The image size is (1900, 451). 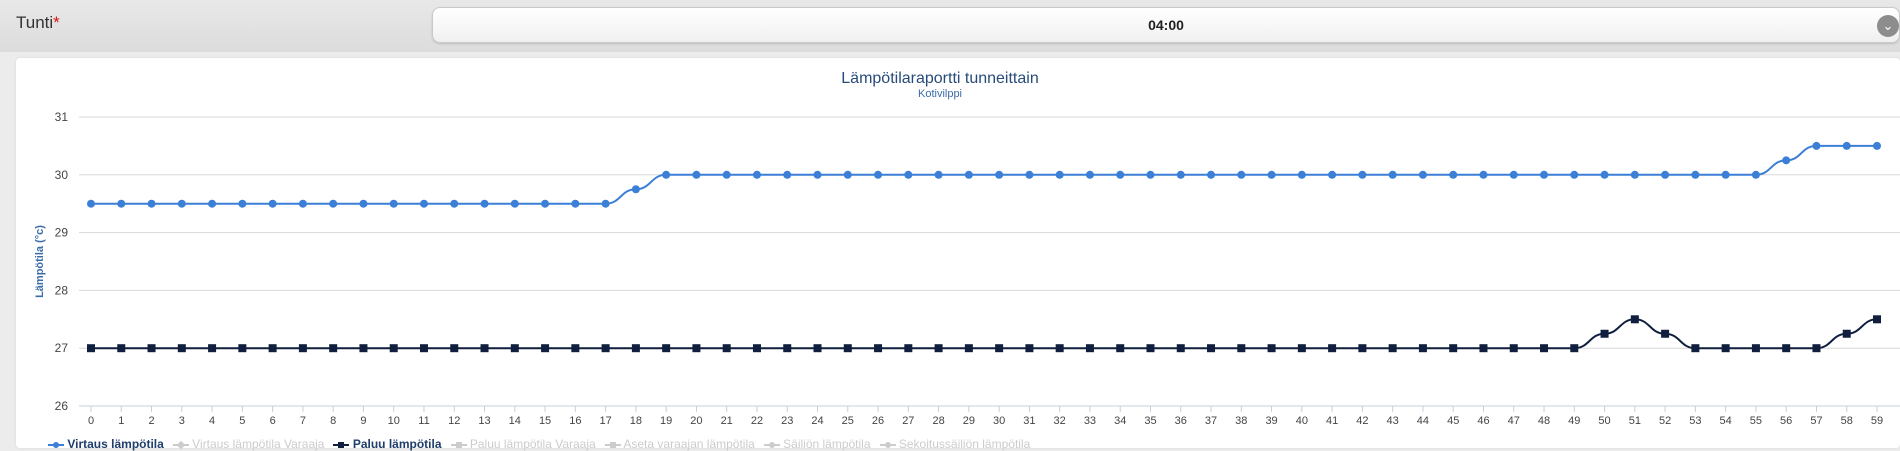 I want to click on x-tick-label: 10, so click(x=394, y=421).